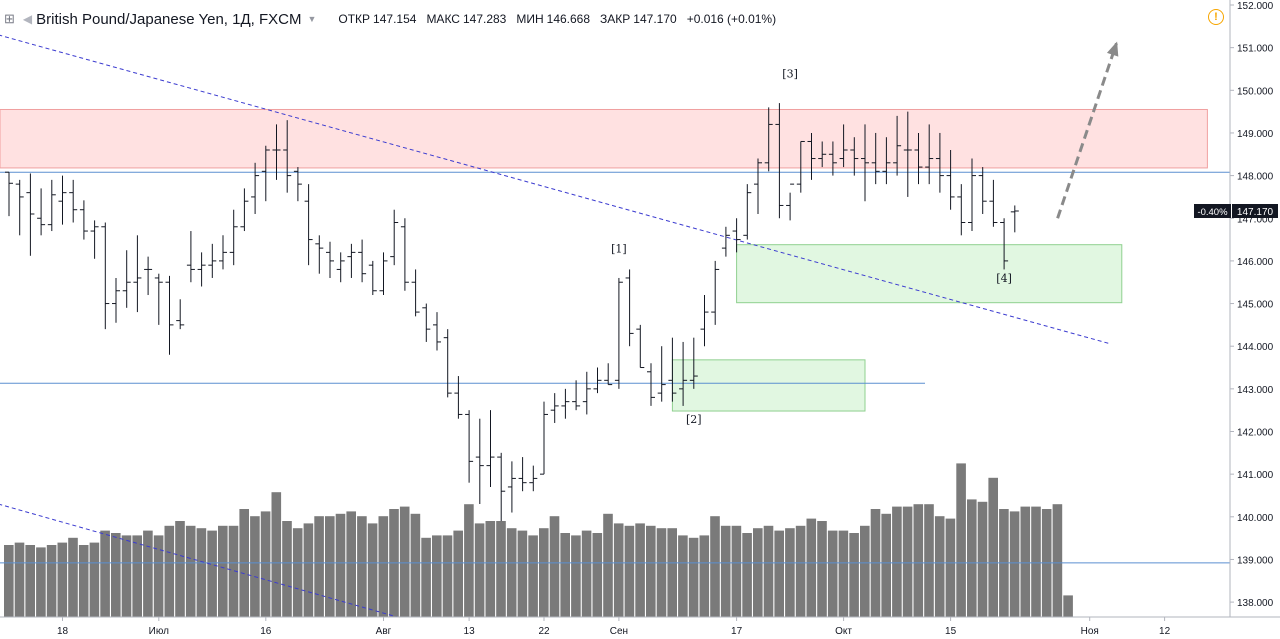 The width and height of the screenshot is (1280, 639). Describe the element at coordinates (169, 19) in the screenshot. I see `symbol-title: British Pound/Japanese Yen, 1Д, FXCM` at that location.